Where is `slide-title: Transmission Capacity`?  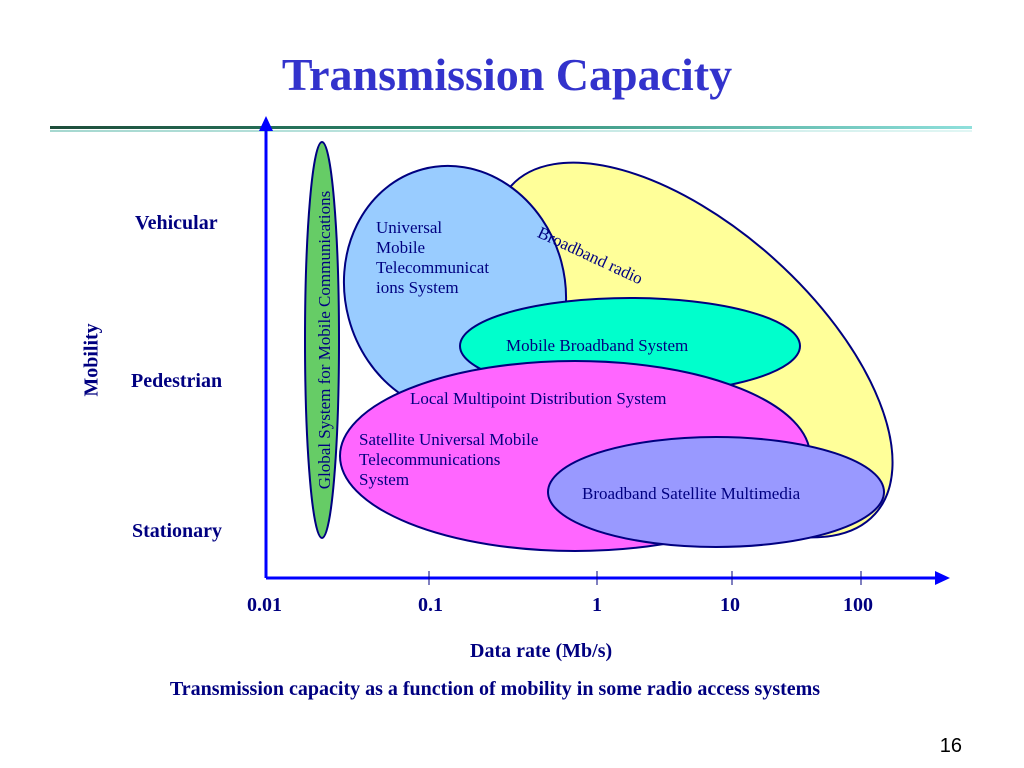
slide-title: Transmission Capacity is located at coordinates (507, 74).